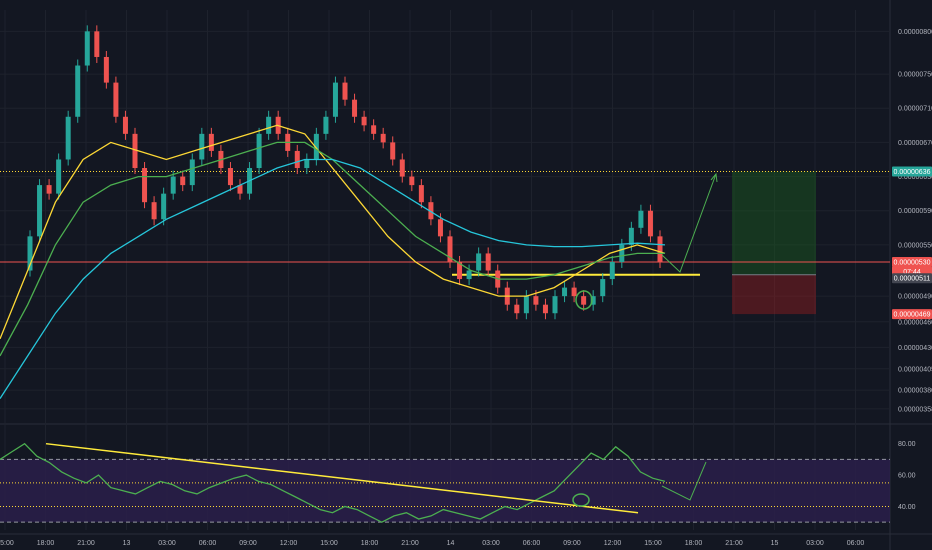 The image size is (932, 550). What do you see at coordinates (689, 223) in the screenshot?
I see `projection-arrow` at bounding box center [689, 223].